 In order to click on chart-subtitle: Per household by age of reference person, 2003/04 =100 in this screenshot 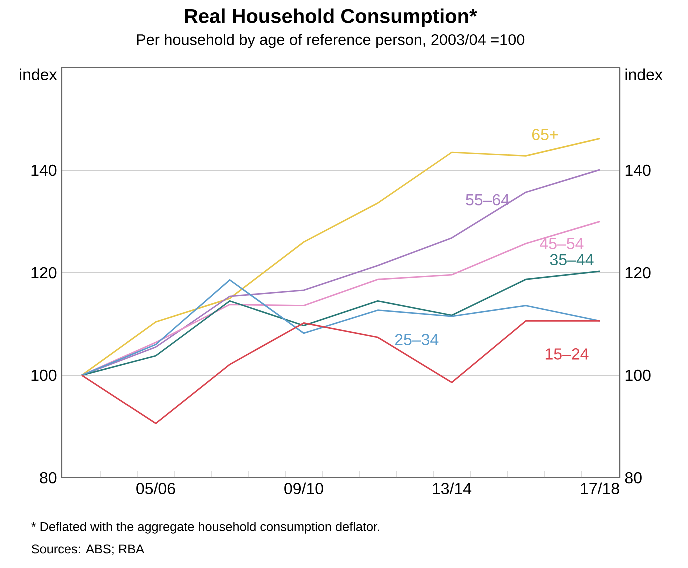, I will do `click(331, 41)`.